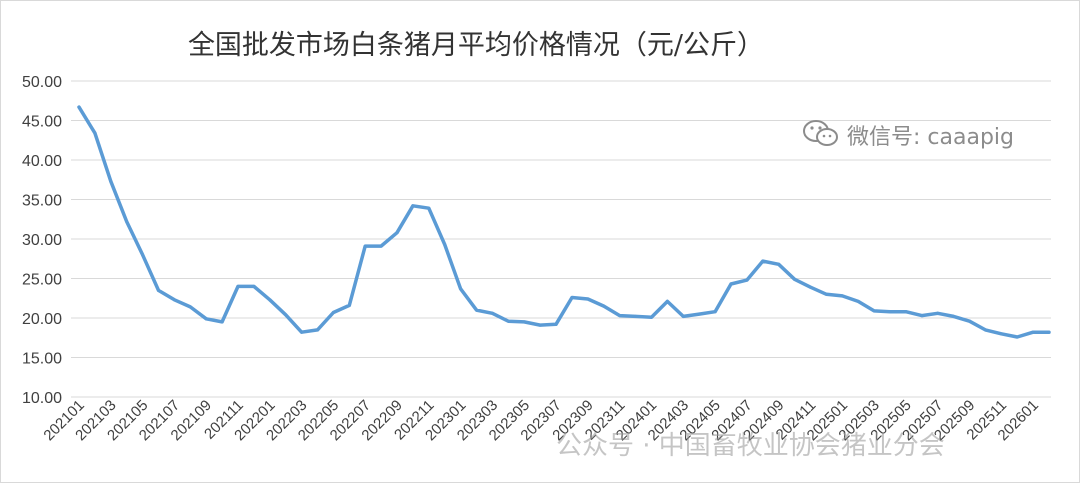 The image size is (1080, 484). I want to click on y-tick-label: 10.00, so click(42, 398).